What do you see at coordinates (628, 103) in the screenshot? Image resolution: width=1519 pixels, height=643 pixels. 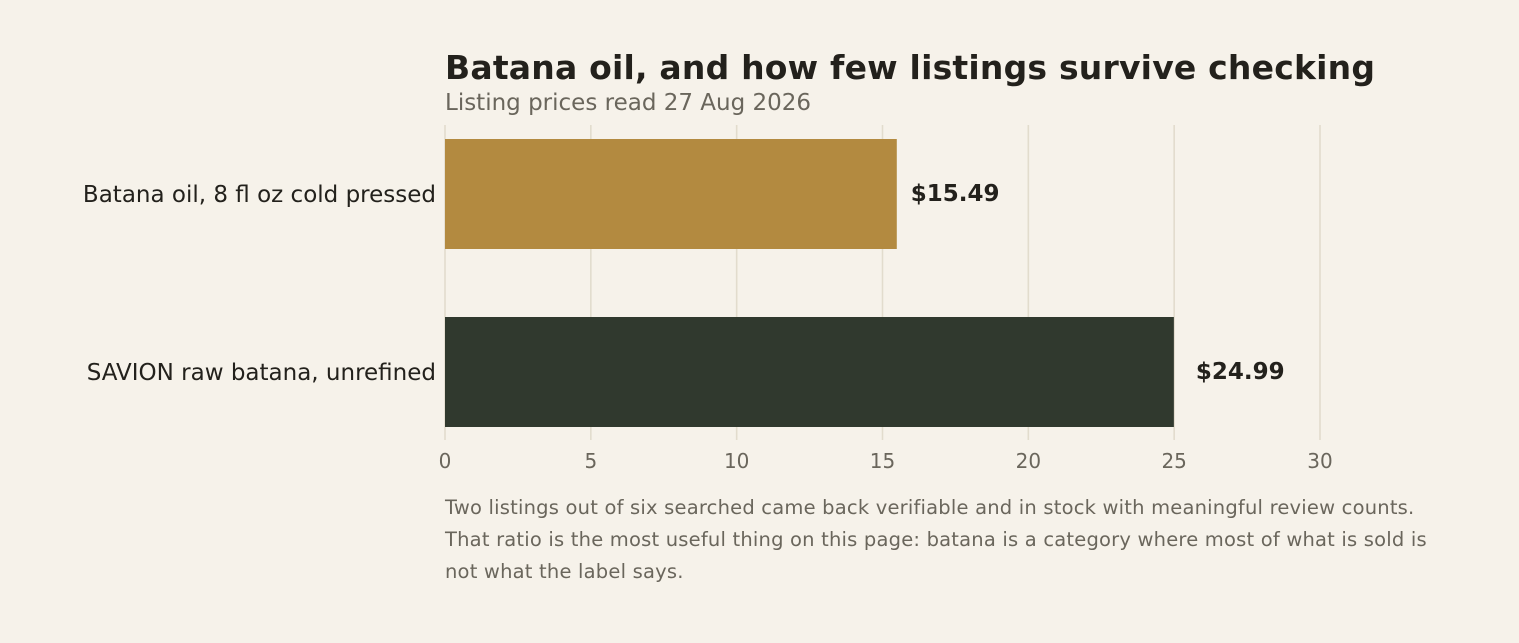 I see `chart-subtitle: Listing prices read 27 Aug 2026` at bounding box center [628, 103].